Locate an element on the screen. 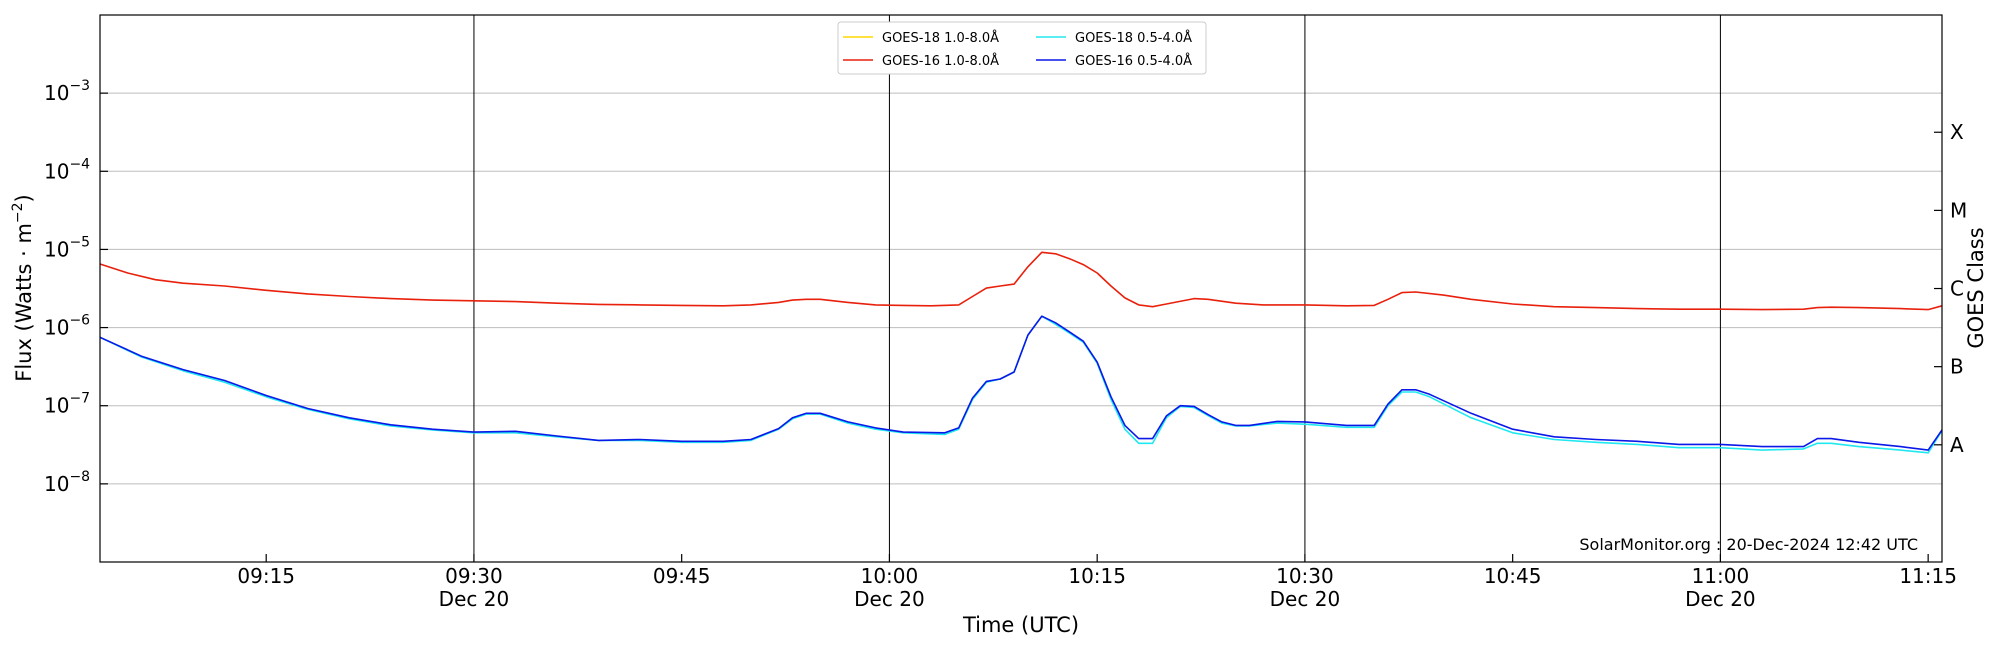 Image resolution: width=2000 pixels, height=650 pixels. x-tick-date-5: Dec 20 is located at coordinates (1305, 599).